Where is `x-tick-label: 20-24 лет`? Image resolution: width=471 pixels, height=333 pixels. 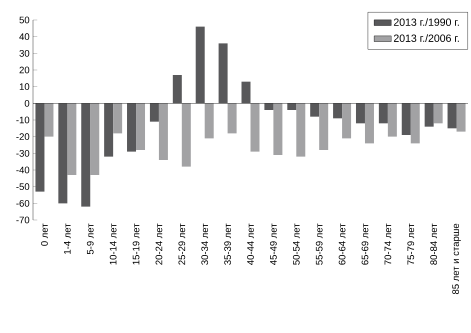 x-tick-label: 20-24 лет is located at coordinates (159, 244).